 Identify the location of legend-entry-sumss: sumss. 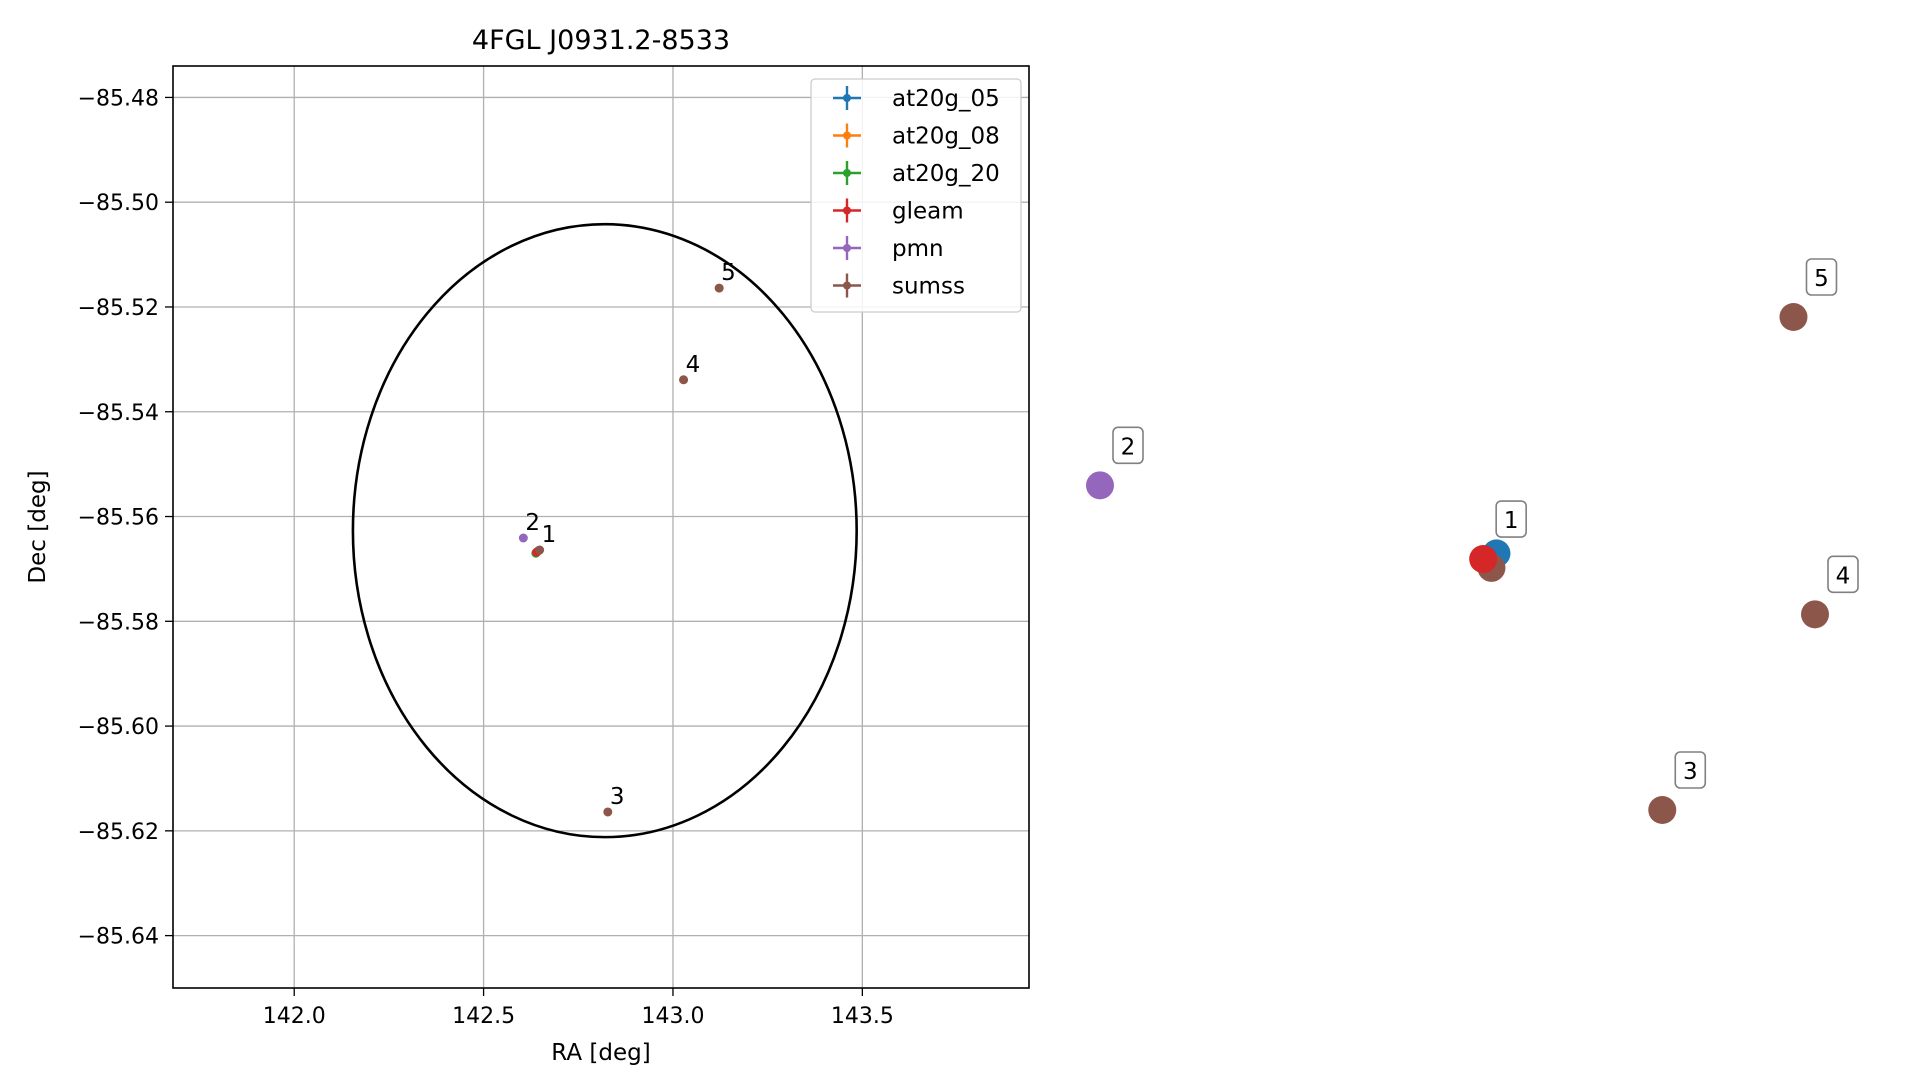
(899, 286).